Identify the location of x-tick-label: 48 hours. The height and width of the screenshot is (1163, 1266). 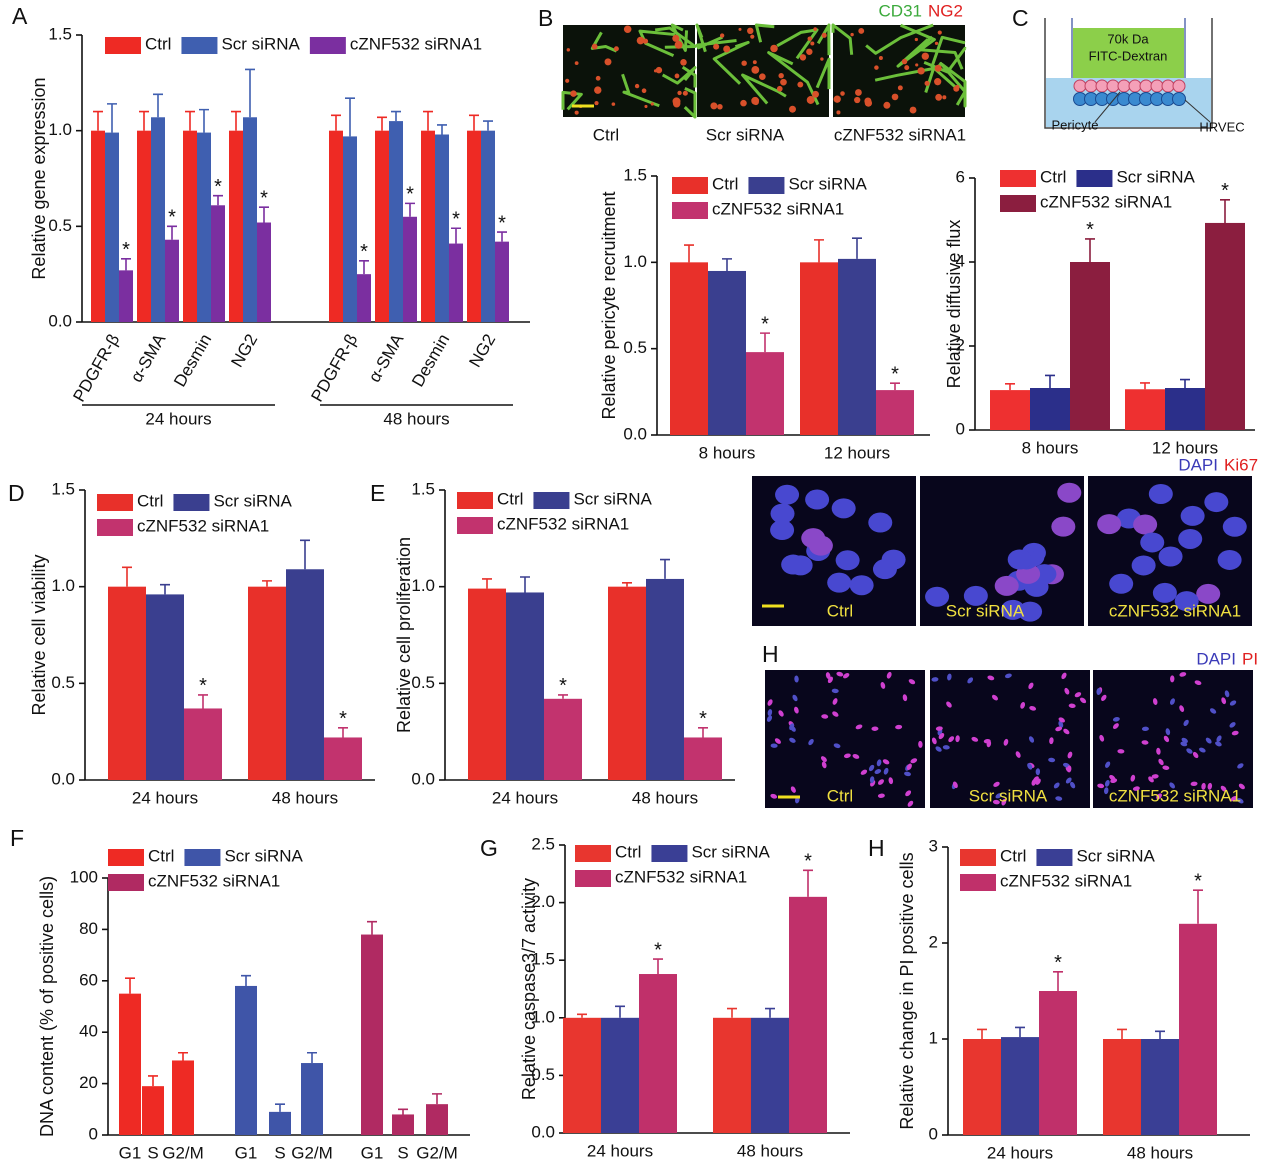
(305, 797).